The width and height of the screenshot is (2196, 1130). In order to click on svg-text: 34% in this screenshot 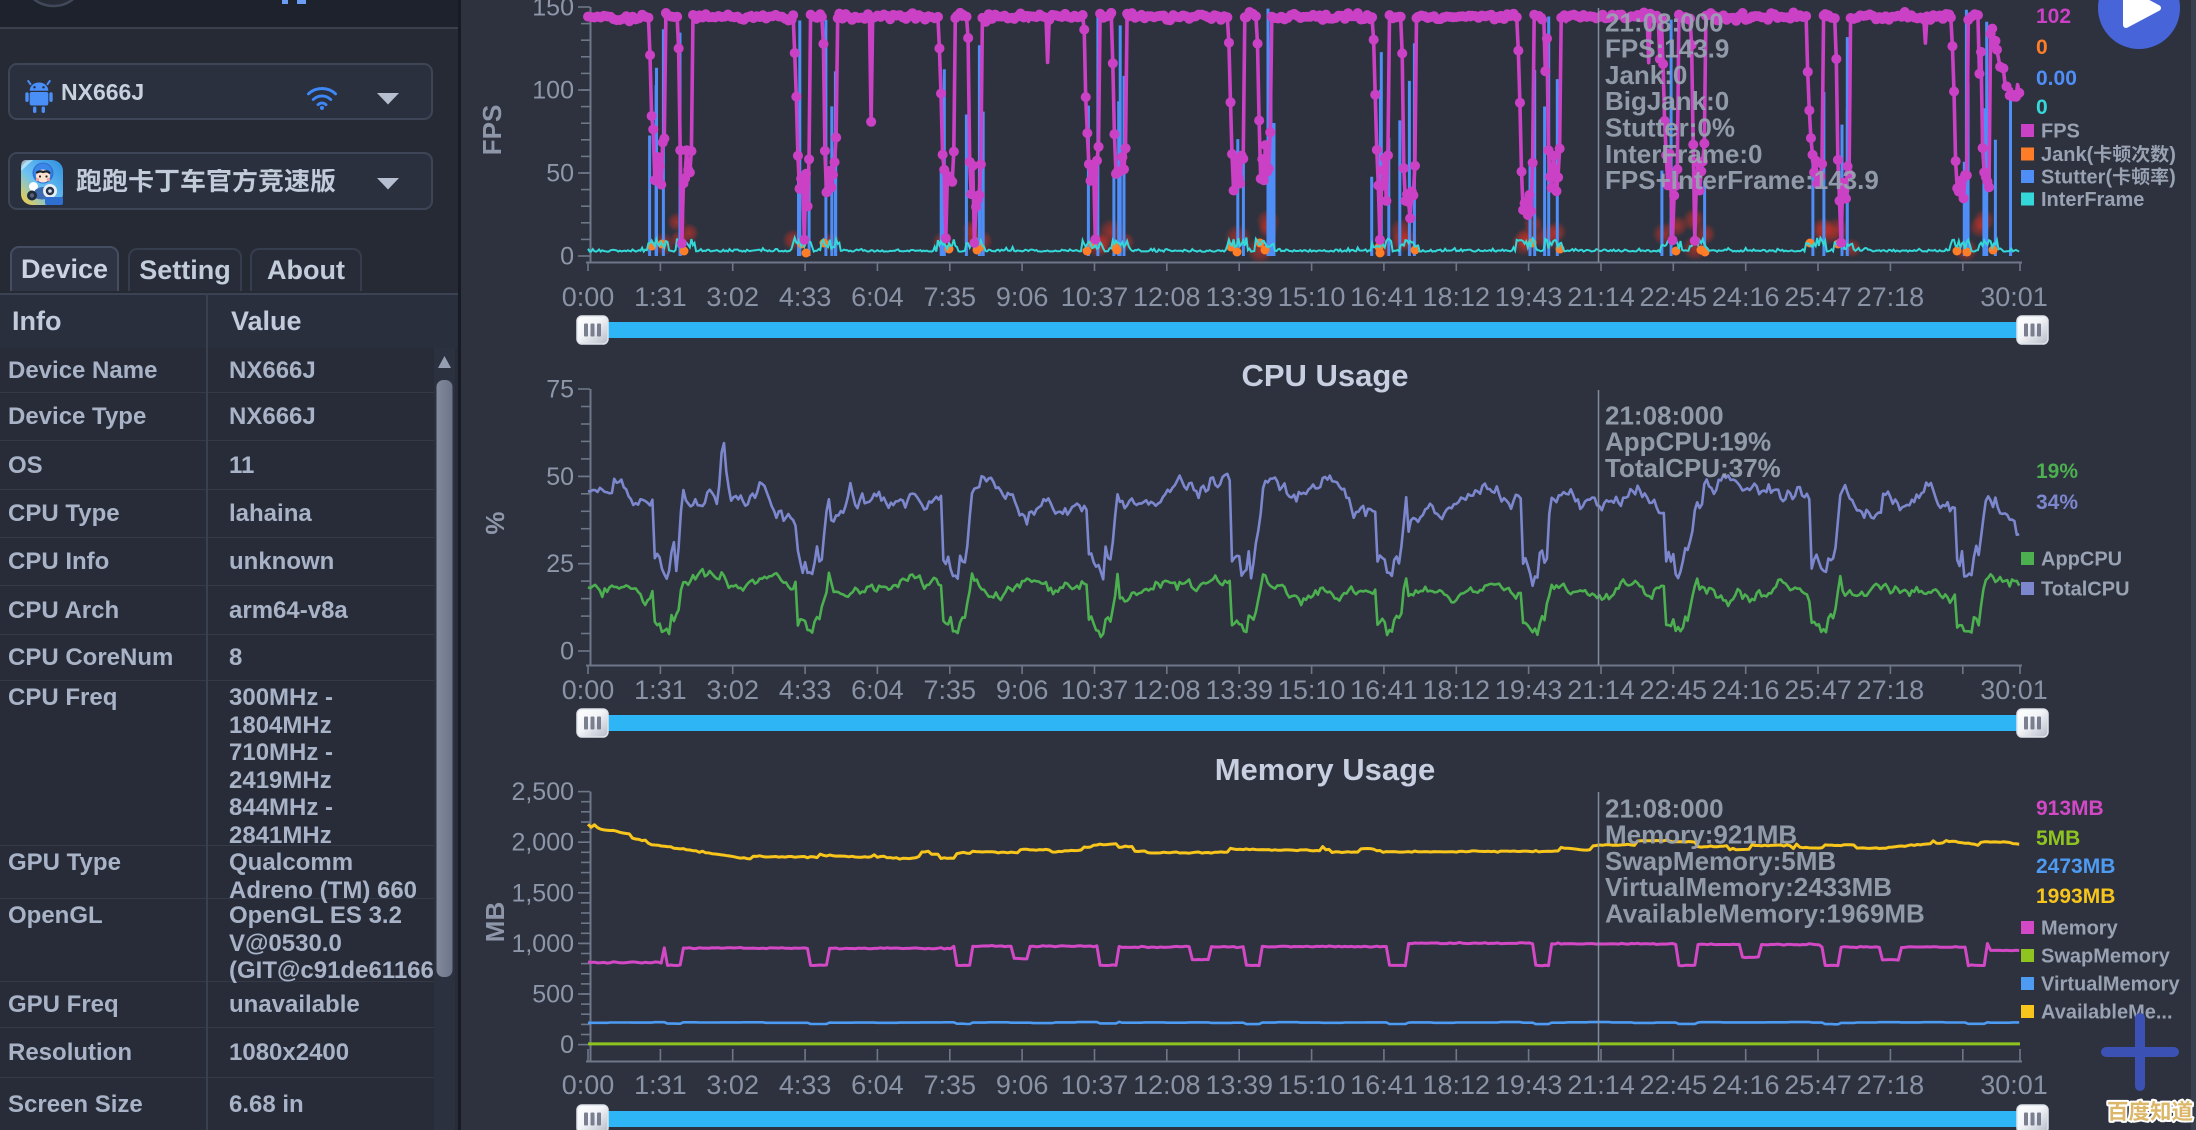, I will do `click(2057, 502)`.